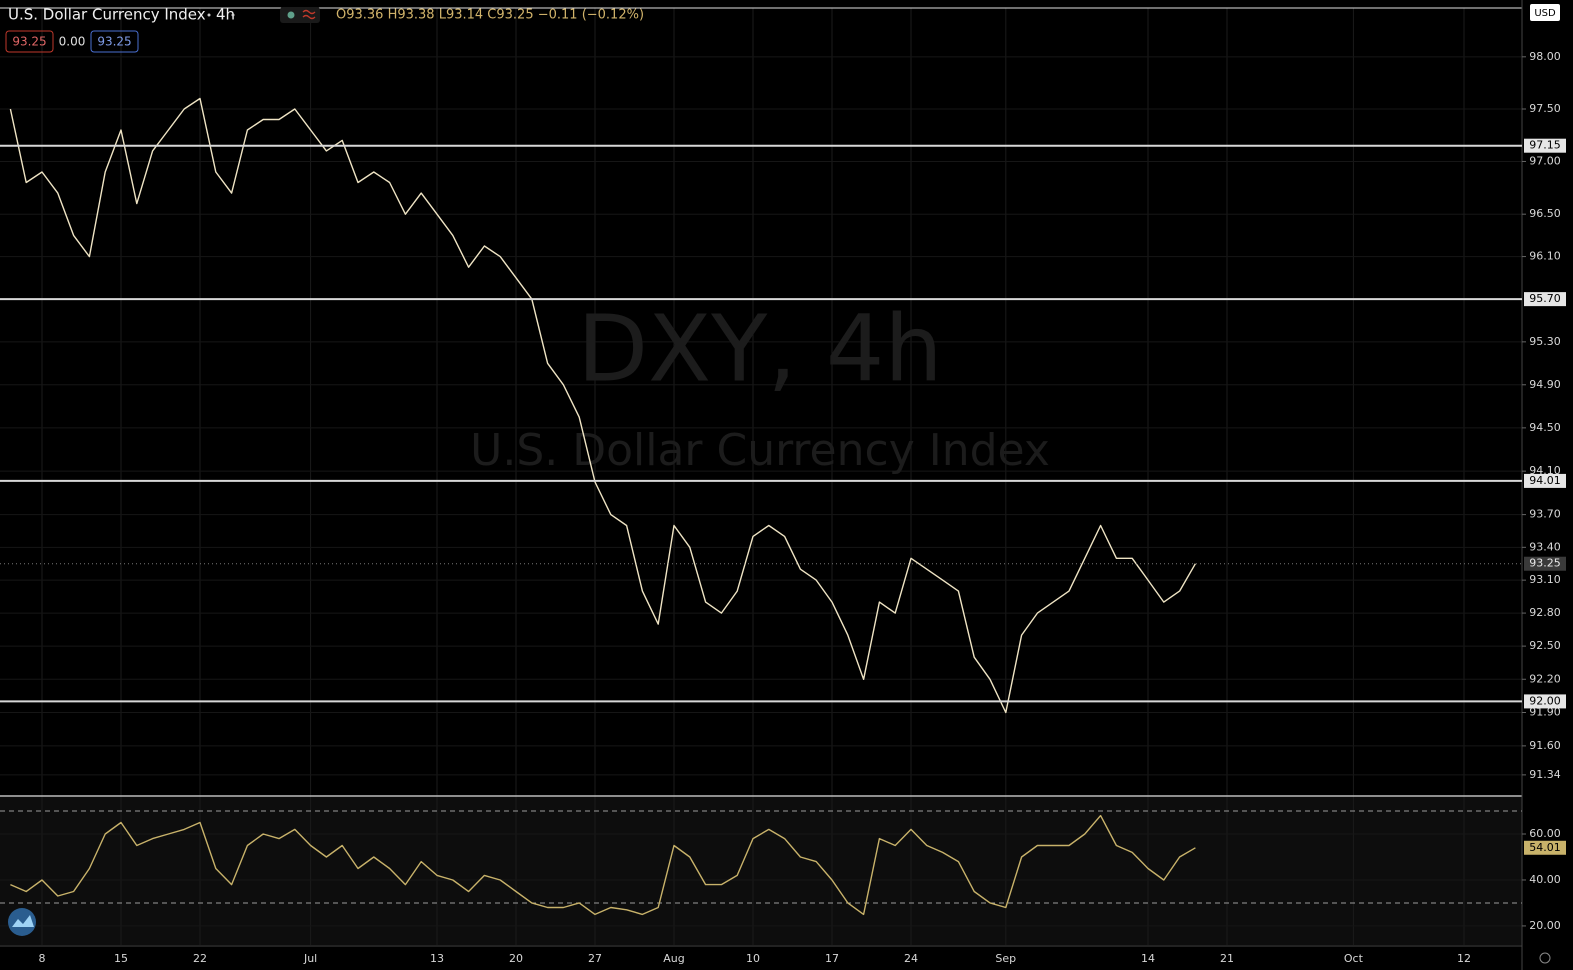 This screenshot has height=970, width=1573. I want to click on x-tick-label: 21, so click(1227, 958).